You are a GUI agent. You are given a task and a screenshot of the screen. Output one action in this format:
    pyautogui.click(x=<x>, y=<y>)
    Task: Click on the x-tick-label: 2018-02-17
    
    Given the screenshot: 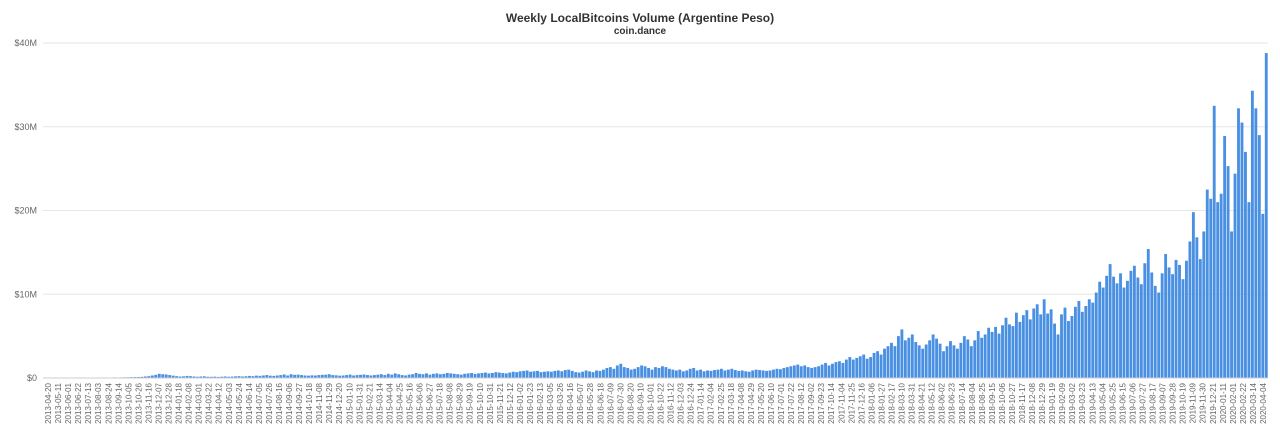 What is the action you would take?
    pyautogui.click(x=891, y=402)
    